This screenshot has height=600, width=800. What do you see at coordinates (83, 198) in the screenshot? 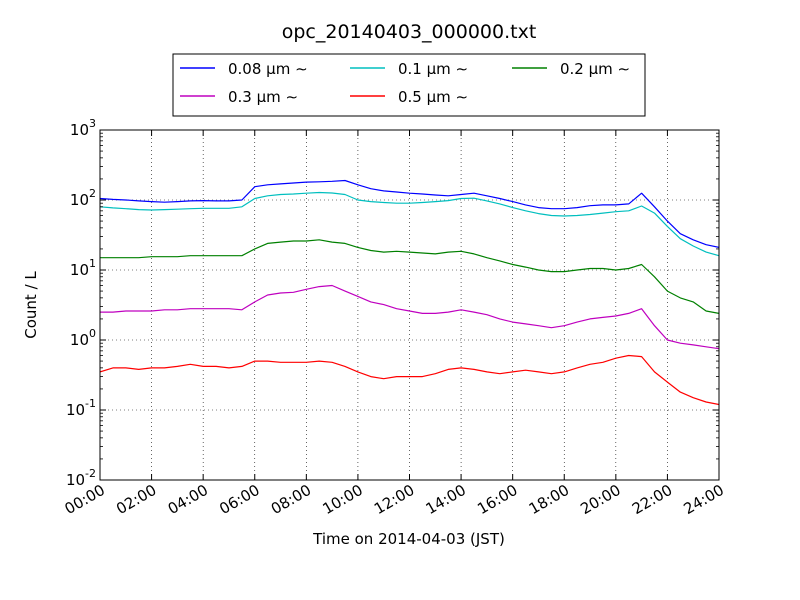
I see `y-tick-label: 10²` at bounding box center [83, 198].